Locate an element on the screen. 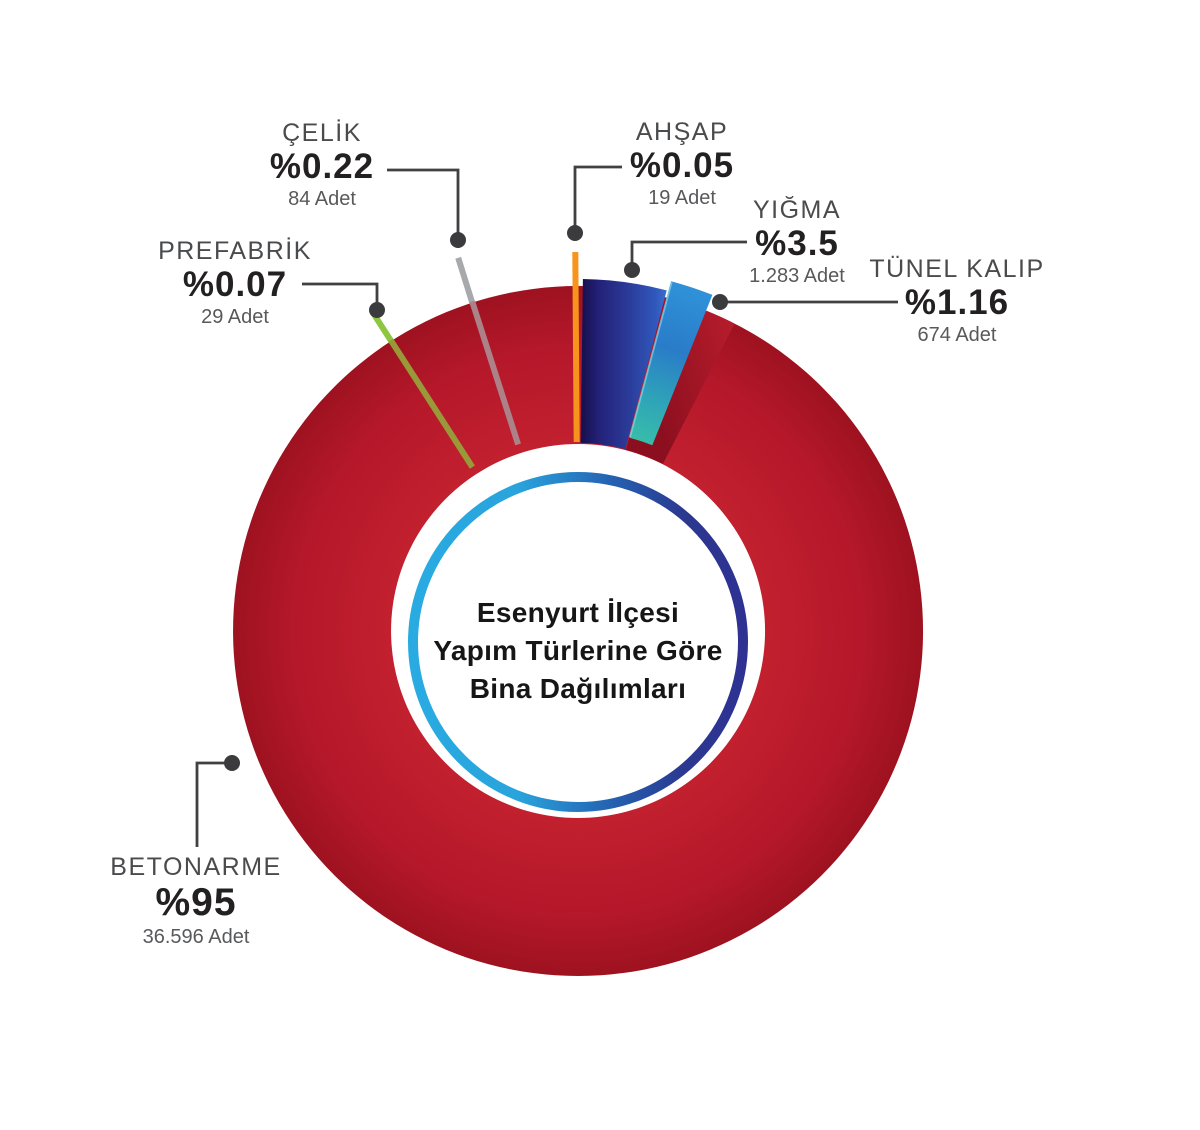 The width and height of the screenshot is (1200, 1130). label-celik-value: %0.22 is located at coordinates (322, 166).